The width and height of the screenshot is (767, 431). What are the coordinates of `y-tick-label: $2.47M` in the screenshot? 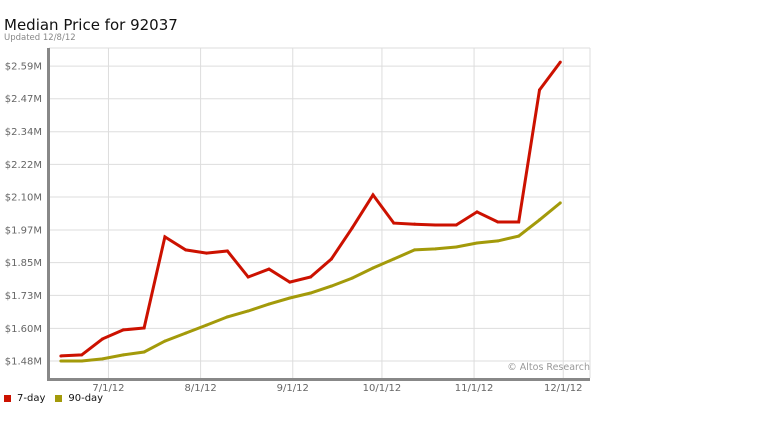 It's located at (23, 99).